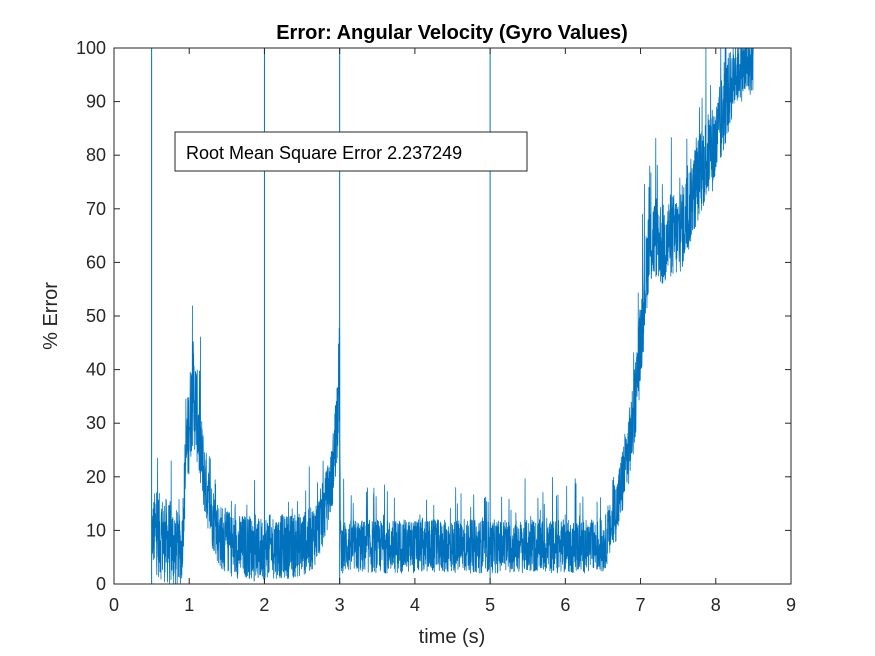 Image resolution: width=875 pixels, height=656 pixels. I want to click on x-tick-label: 0, so click(114, 605).